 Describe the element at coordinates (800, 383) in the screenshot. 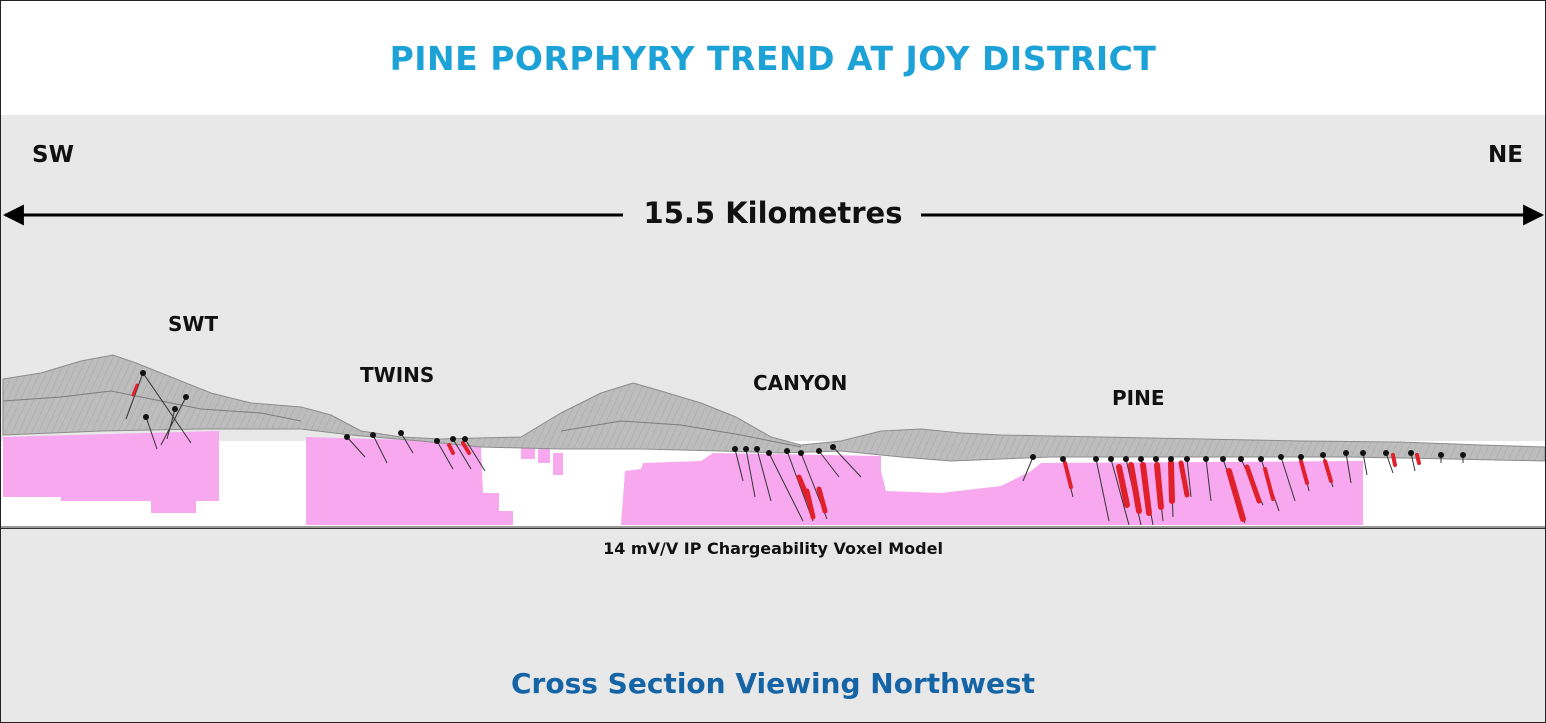

I see `target-label-canyon: CANYON` at that location.